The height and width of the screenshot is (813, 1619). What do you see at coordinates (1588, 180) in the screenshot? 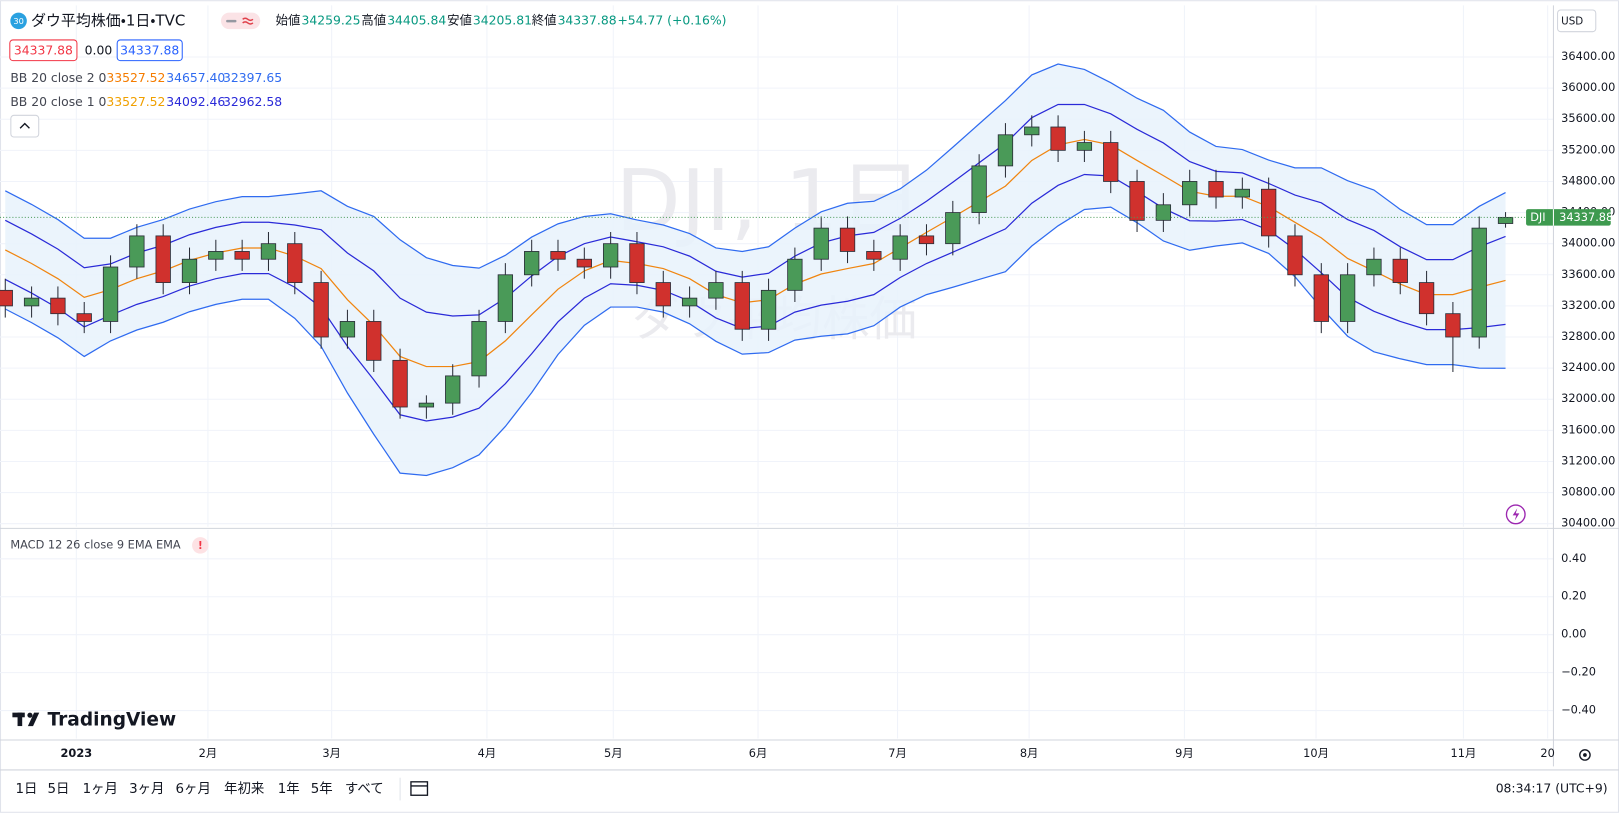
I see `y-tick-label: 34800.00` at bounding box center [1588, 180].